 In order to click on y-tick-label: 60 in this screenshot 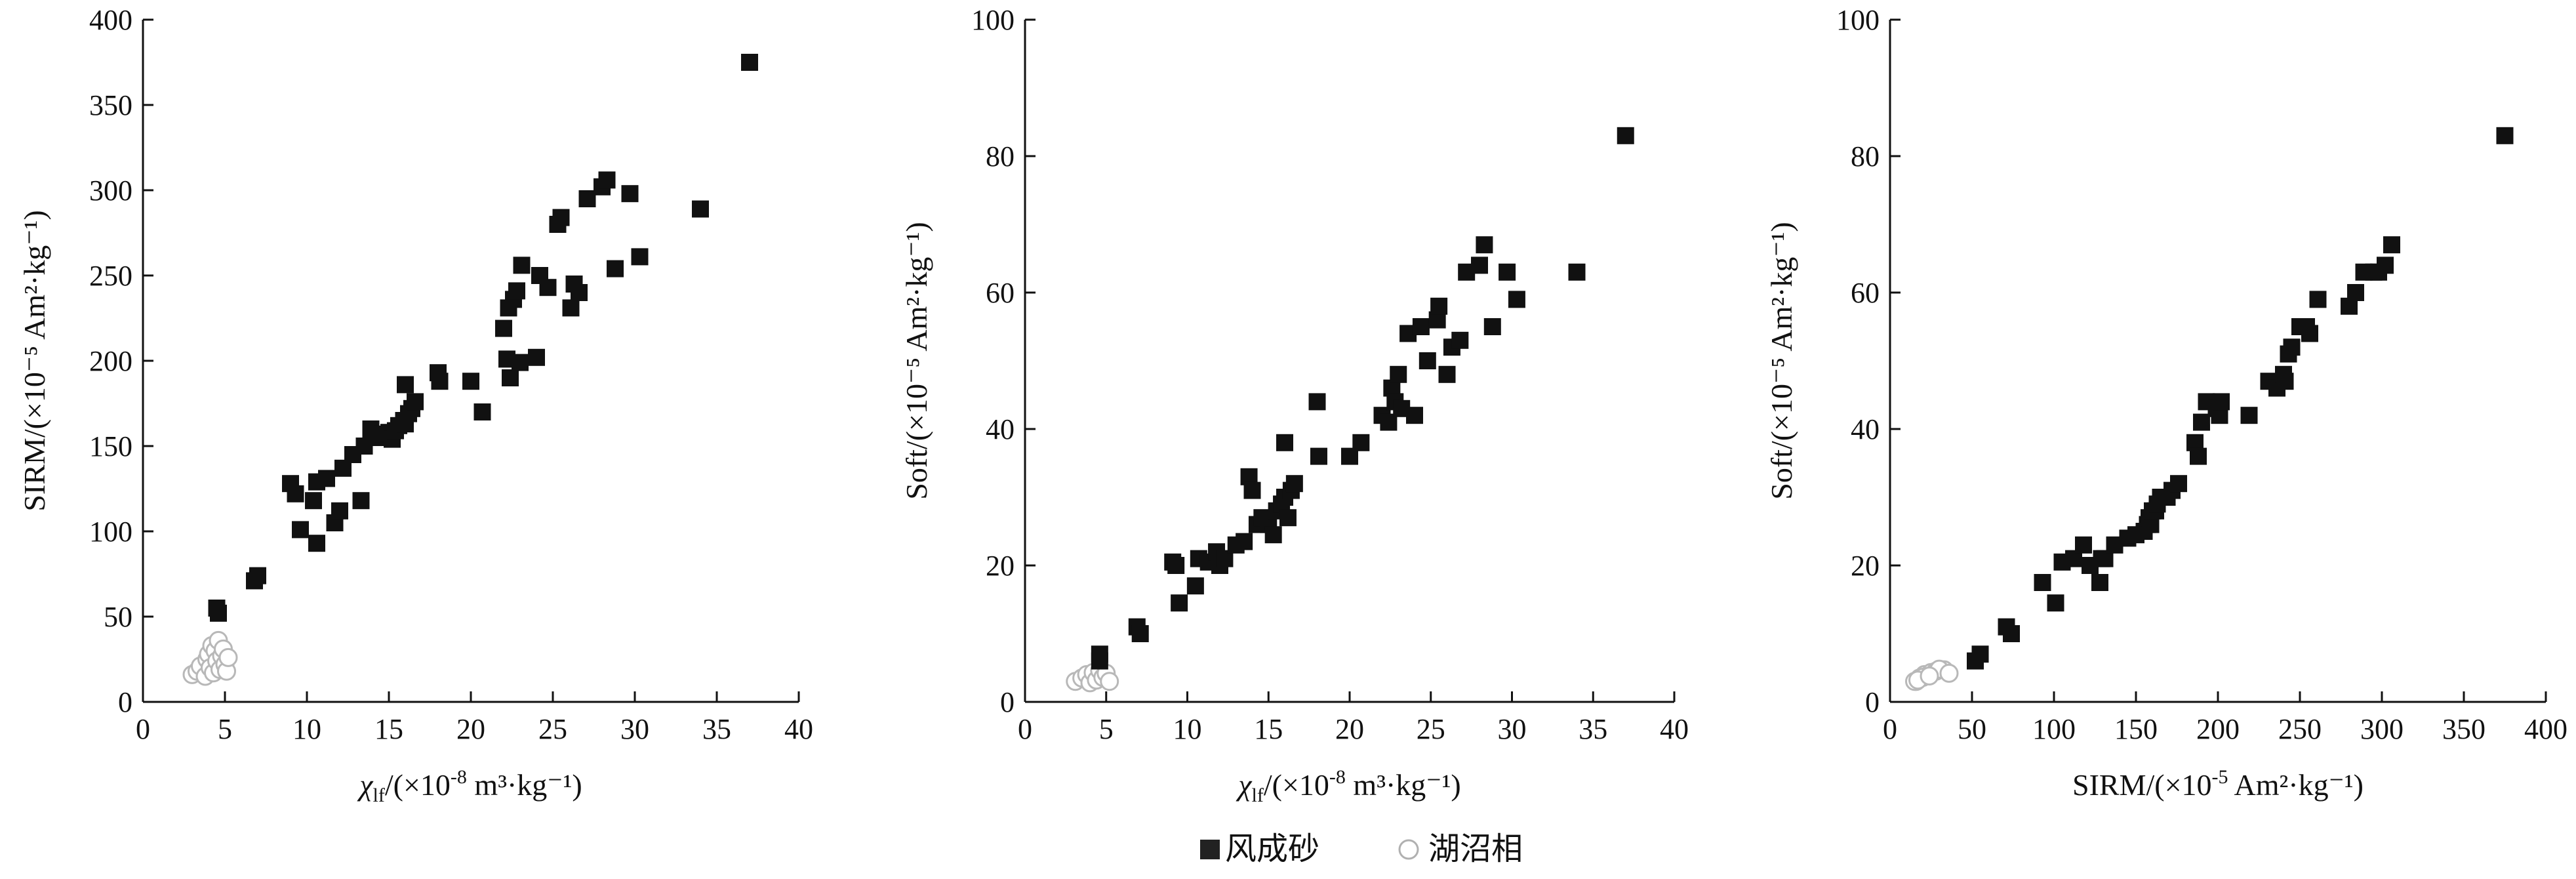, I will do `click(1000, 293)`.